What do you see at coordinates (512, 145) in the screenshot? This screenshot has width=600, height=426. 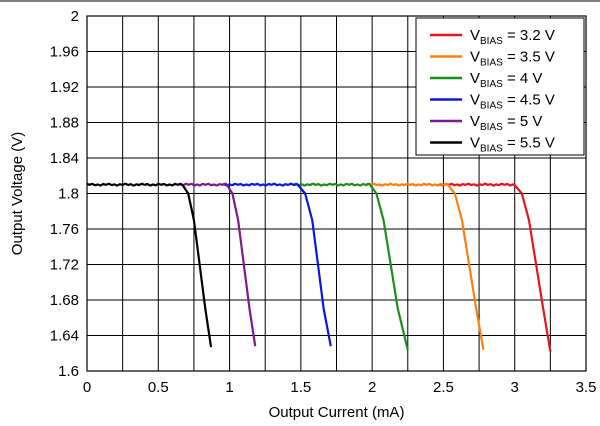 I see `legend-label-6: VBIAS = 5.5 V` at bounding box center [512, 145].